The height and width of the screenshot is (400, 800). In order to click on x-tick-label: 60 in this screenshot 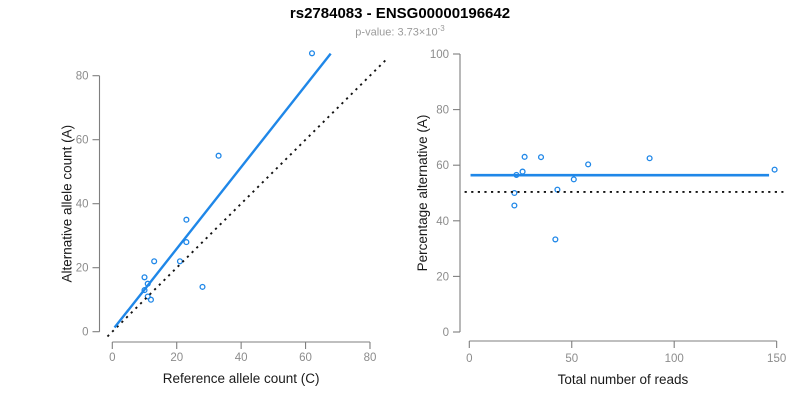, I will do `click(305, 358)`.